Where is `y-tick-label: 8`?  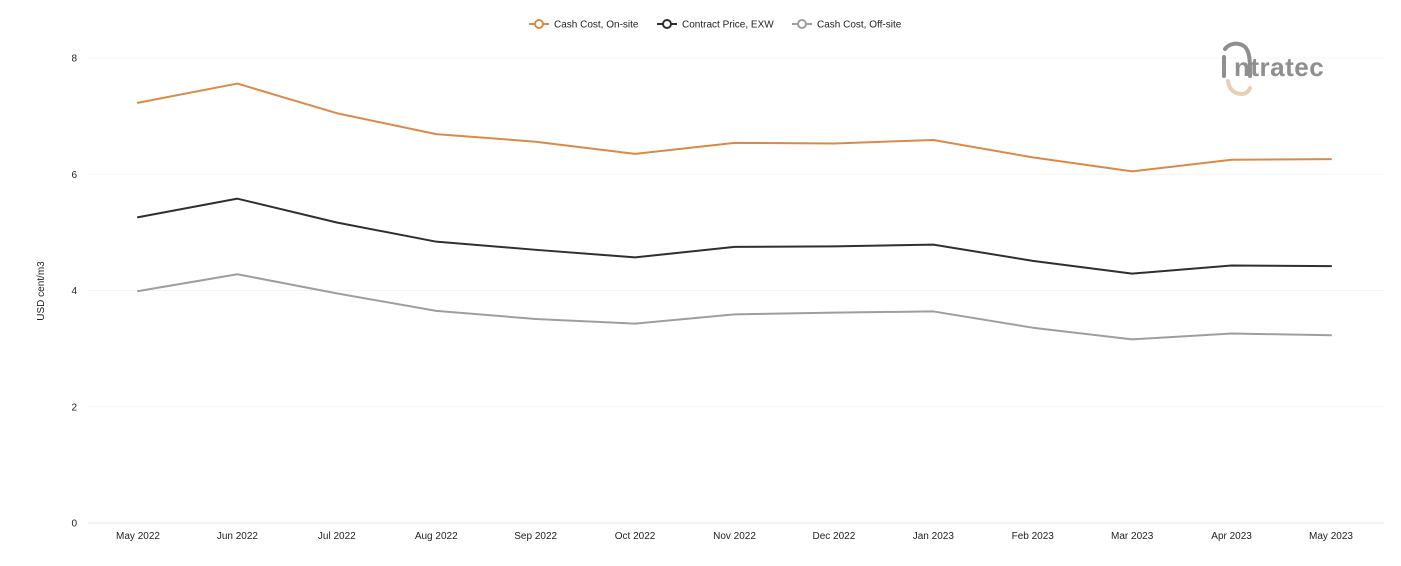 y-tick-label: 8 is located at coordinates (74, 59).